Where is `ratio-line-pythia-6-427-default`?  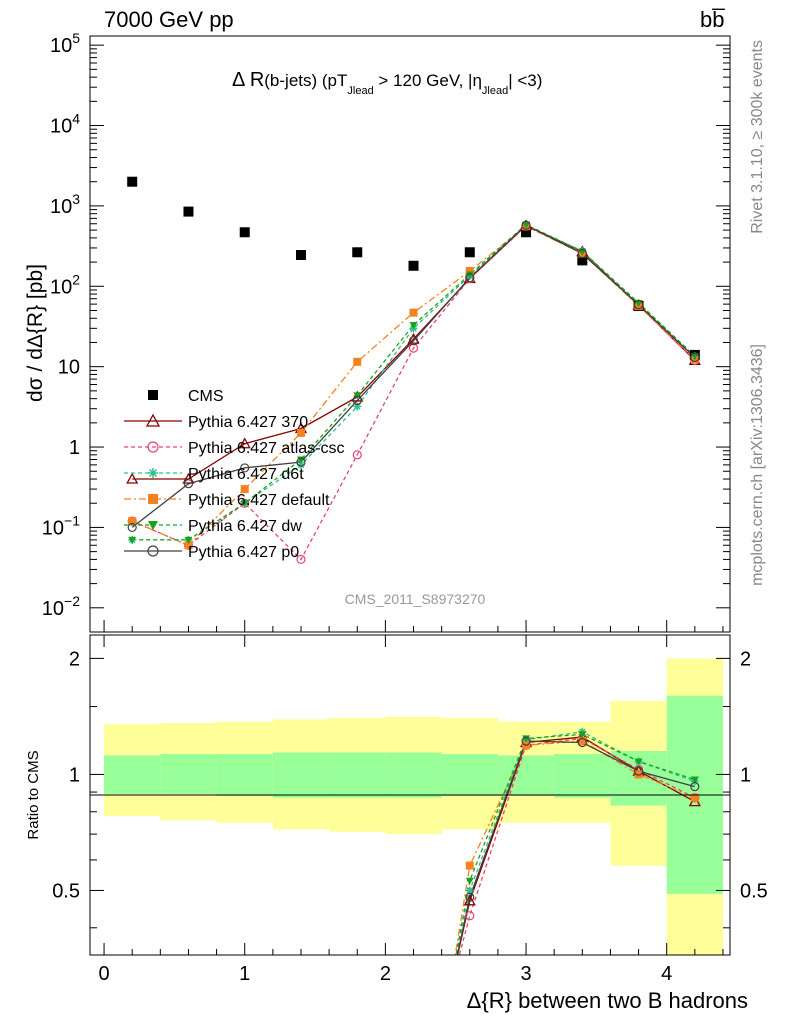
ratio-line-pythia-6-427-default is located at coordinates (575, 847).